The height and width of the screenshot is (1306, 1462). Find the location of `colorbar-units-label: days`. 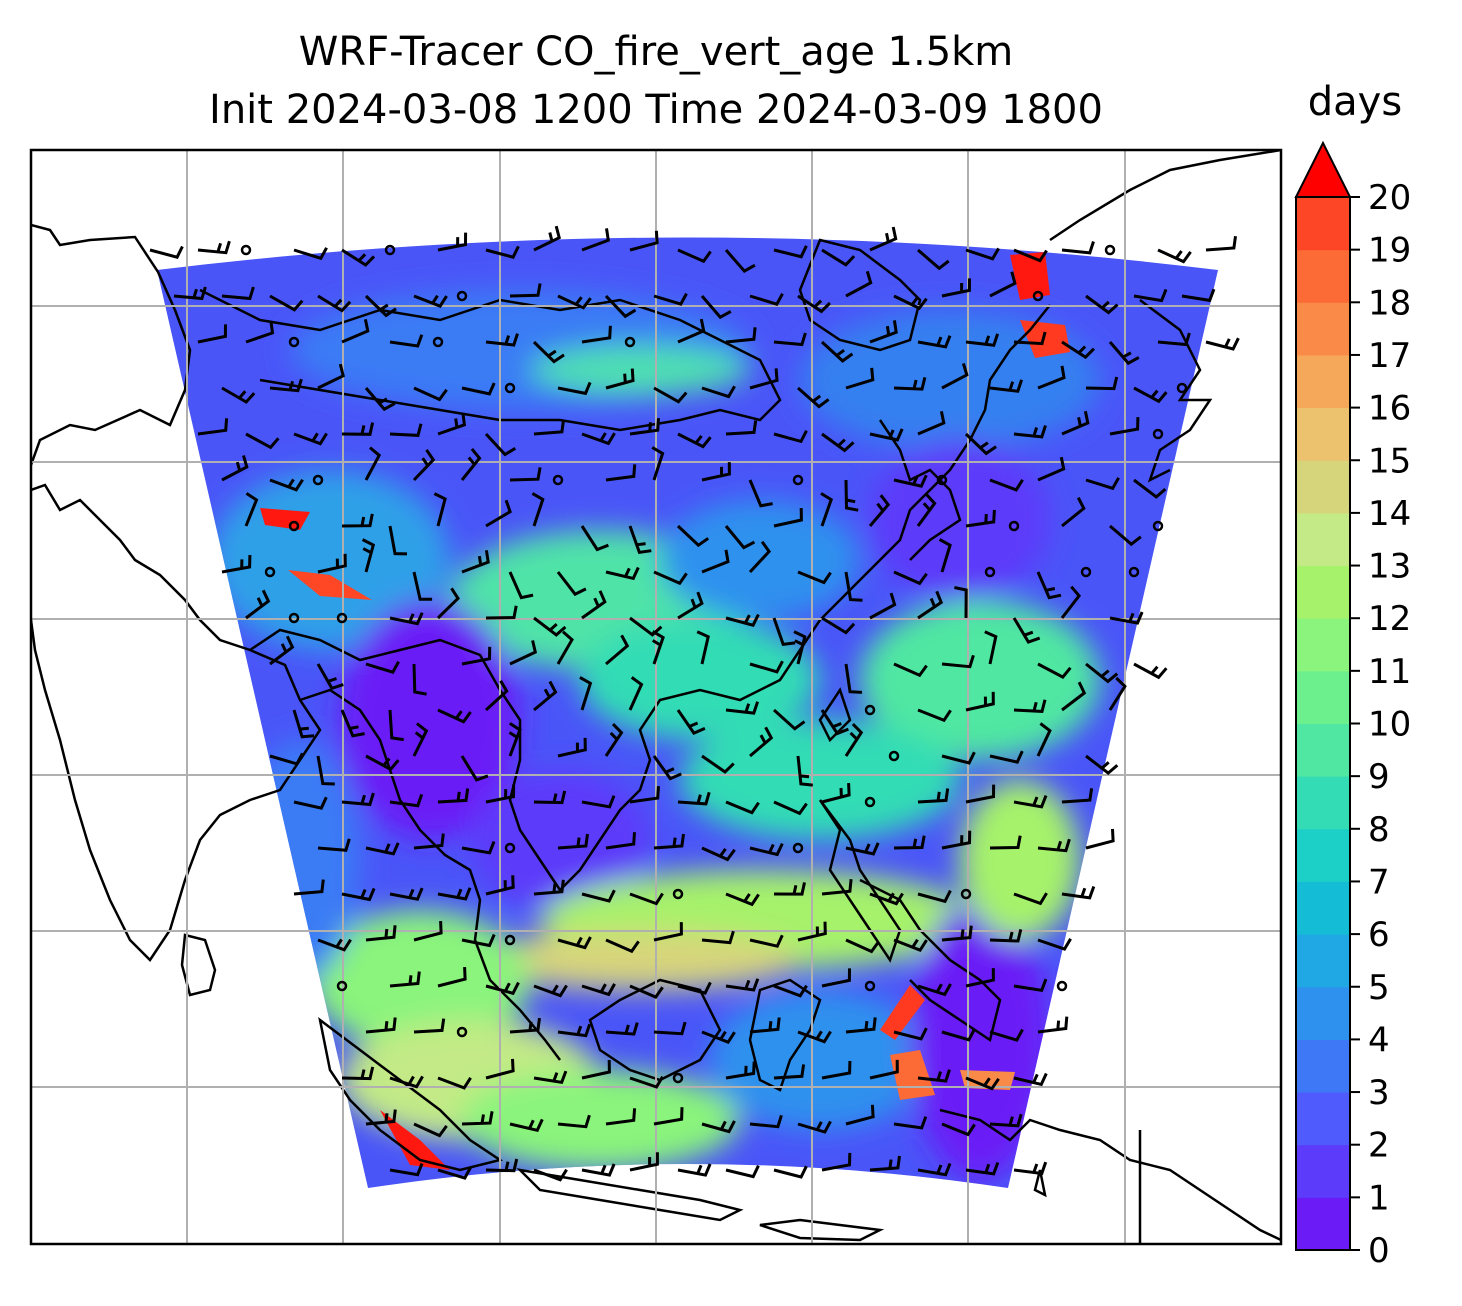

colorbar-units-label: days is located at coordinates (1355, 102).